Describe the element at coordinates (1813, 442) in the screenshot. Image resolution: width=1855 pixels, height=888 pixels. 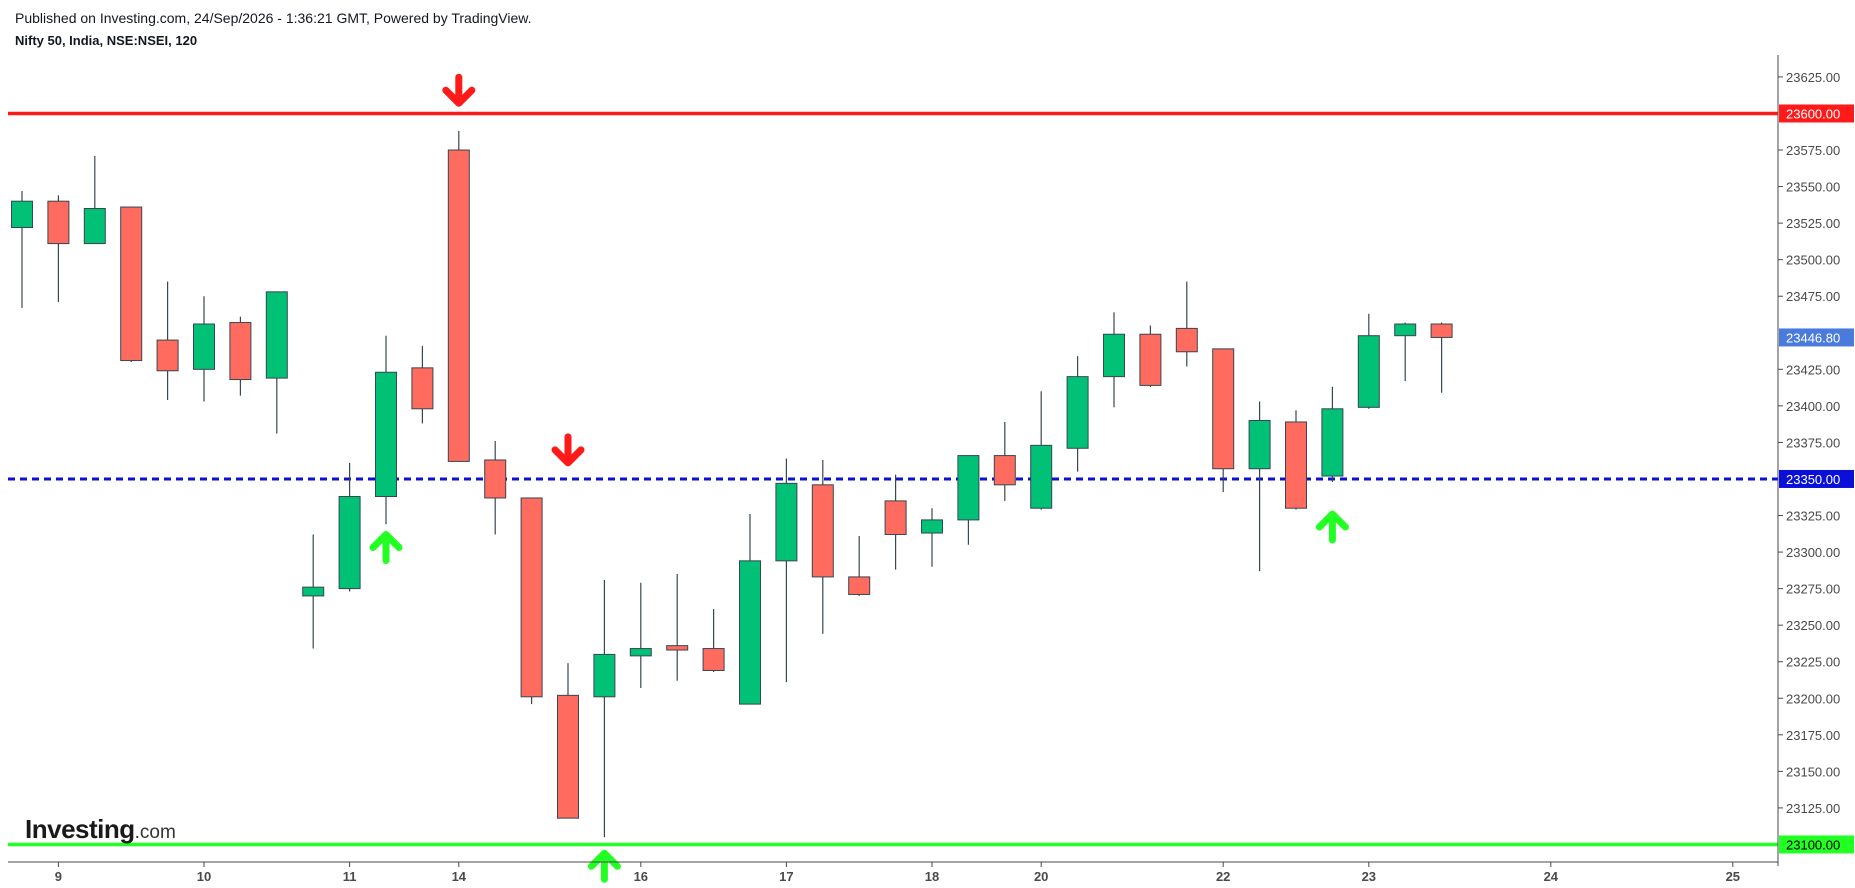
I see `price-tick-label: 23375.00` at that location.